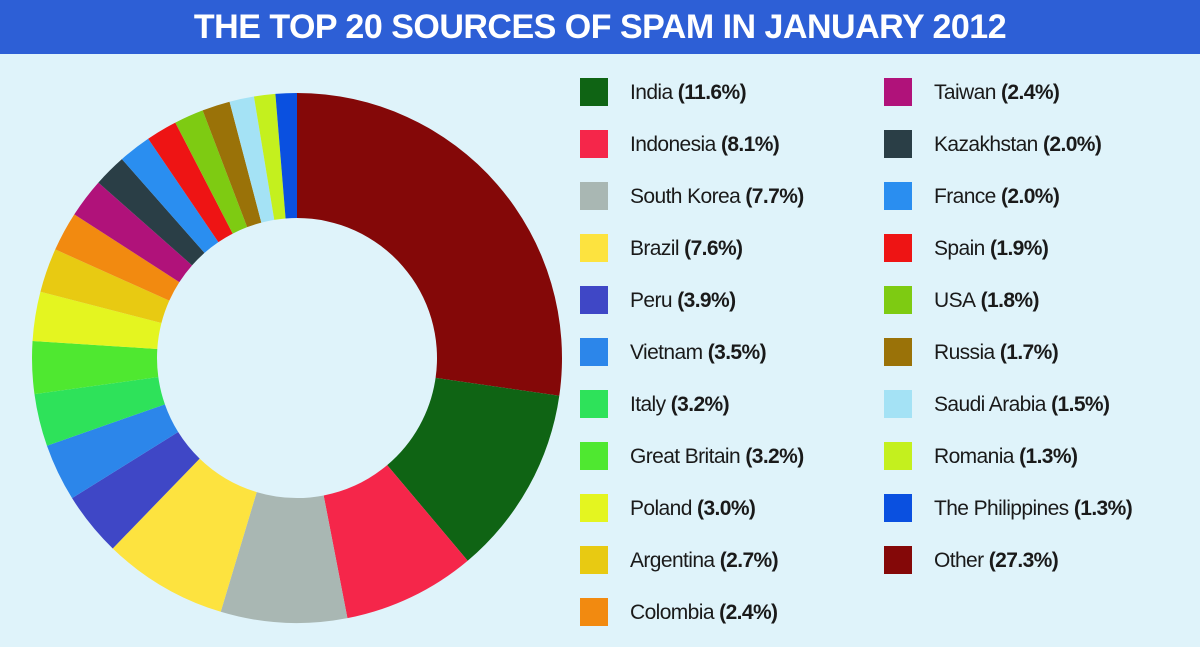  I want to click on legend-label: Saudi Arabia (1.5%), so click(1021, 404).